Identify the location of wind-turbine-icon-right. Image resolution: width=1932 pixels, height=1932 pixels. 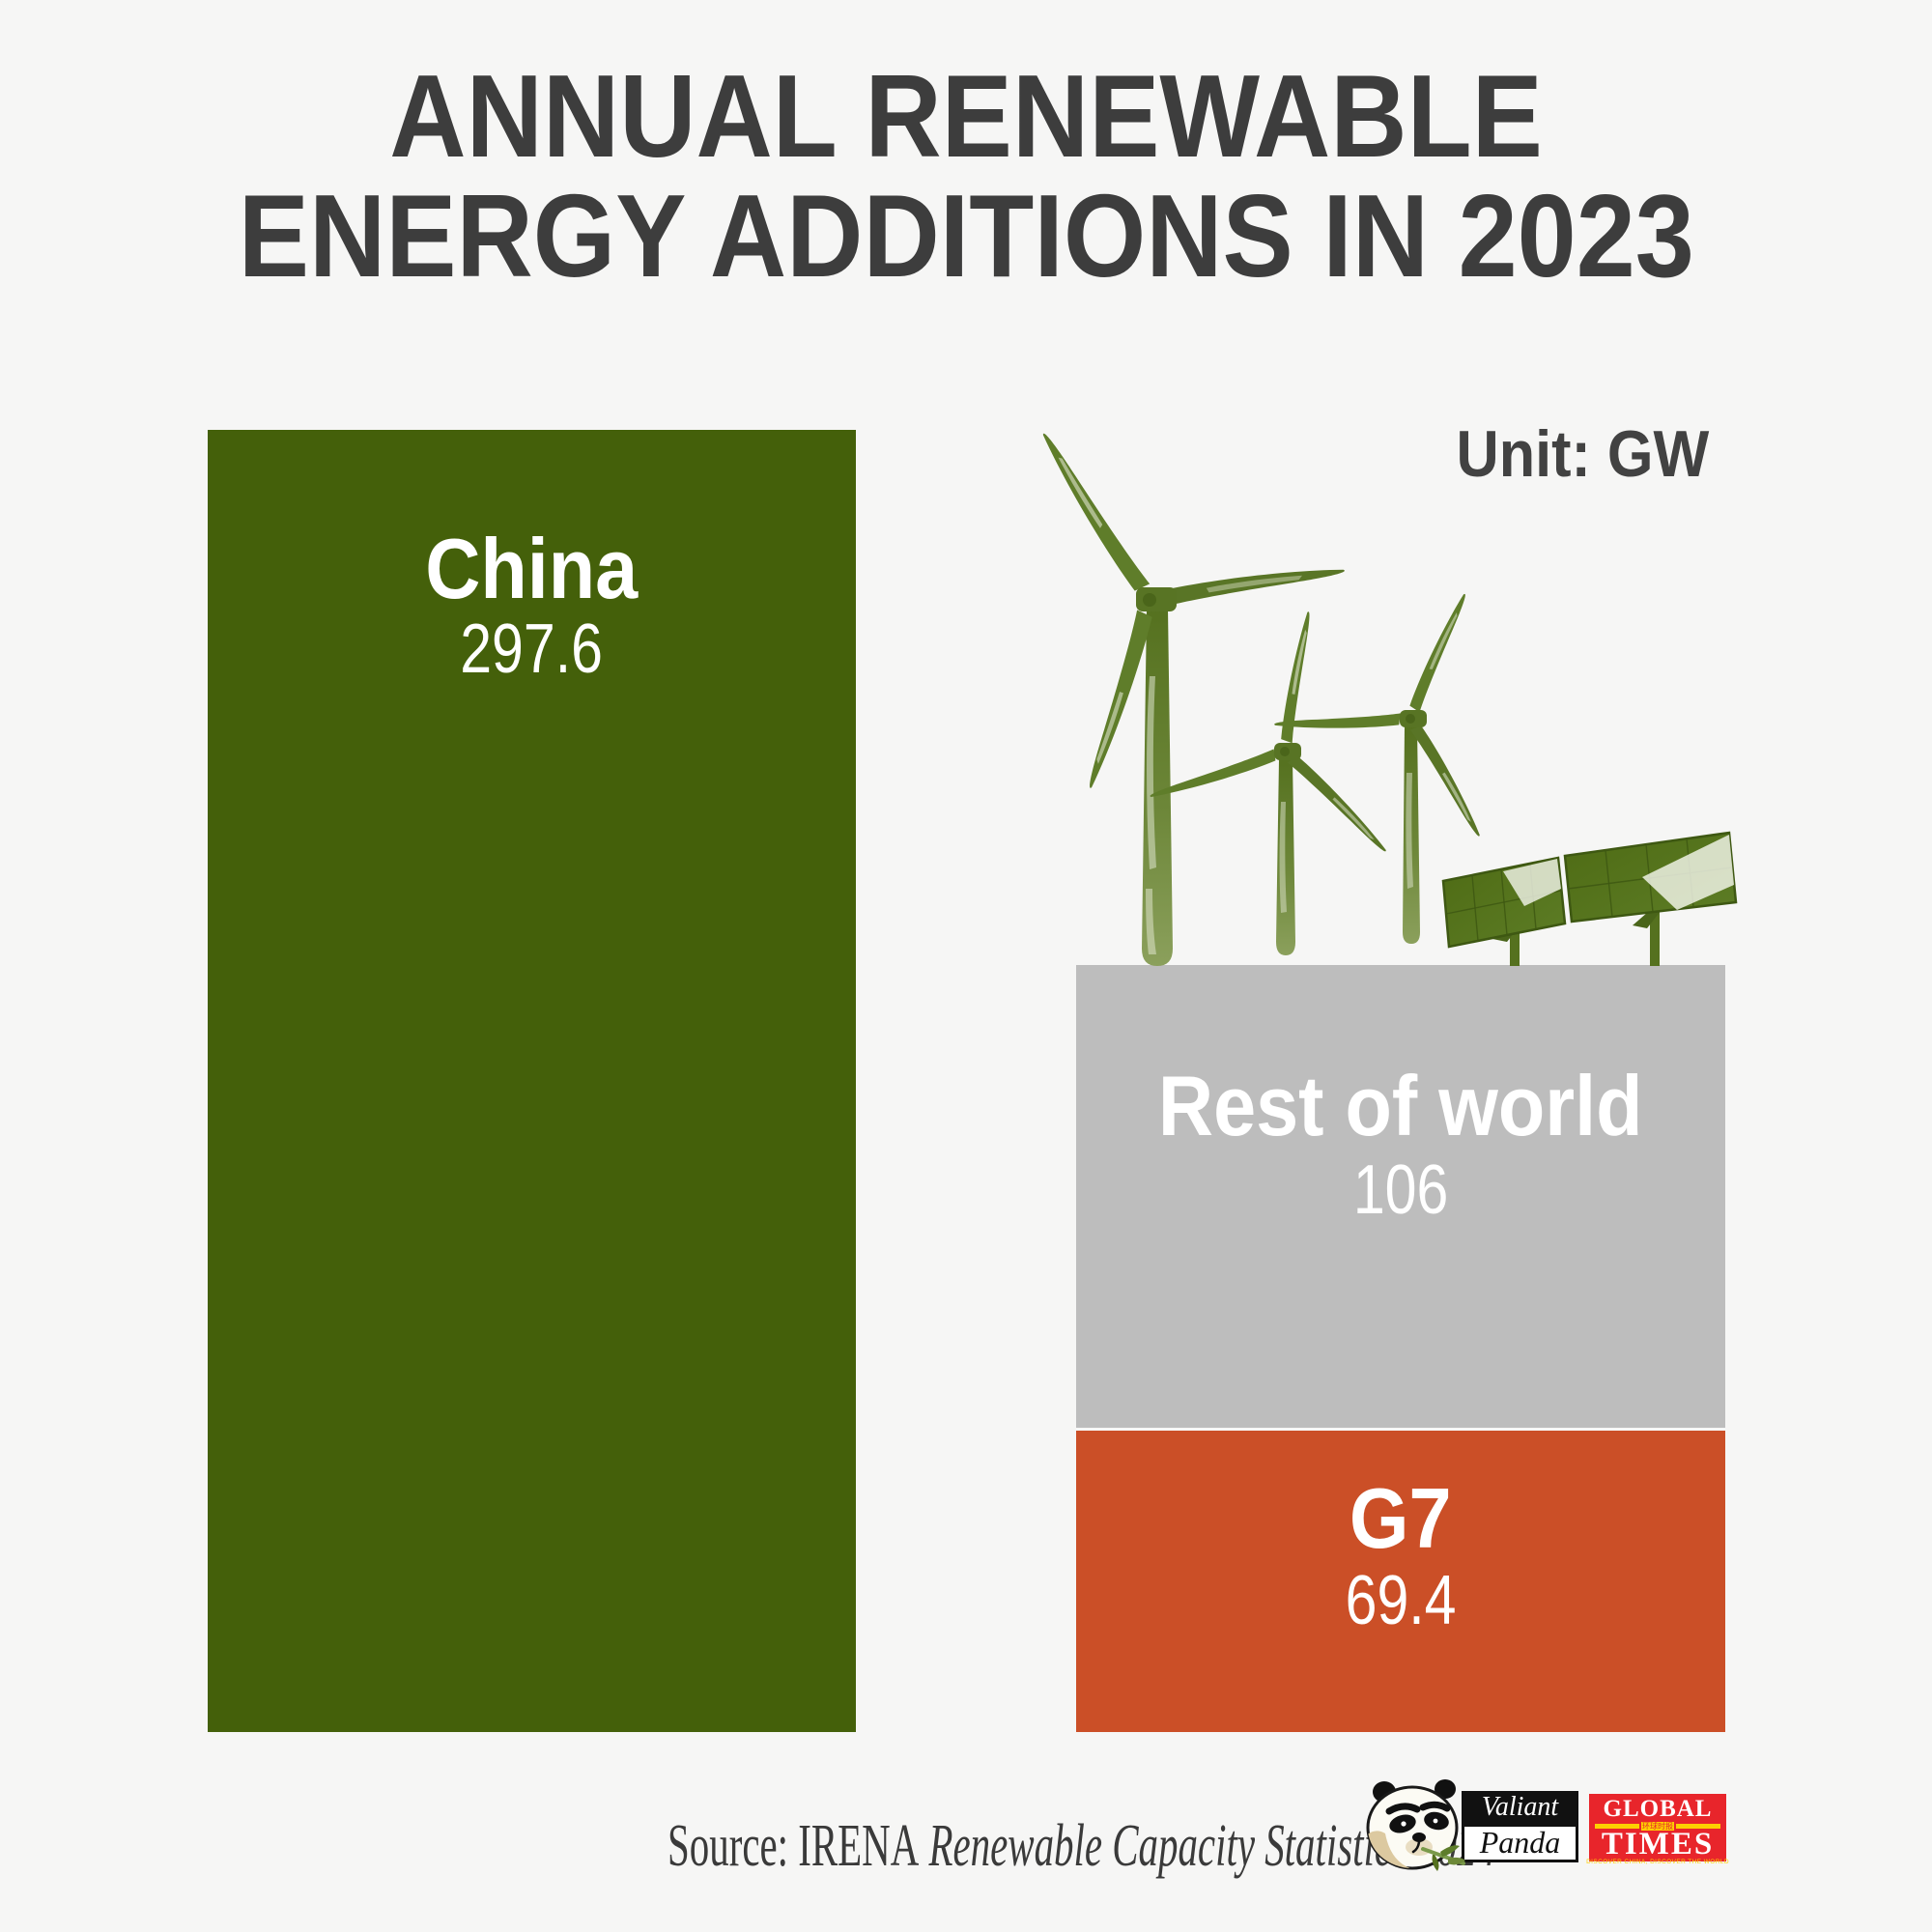
(1377, 768).